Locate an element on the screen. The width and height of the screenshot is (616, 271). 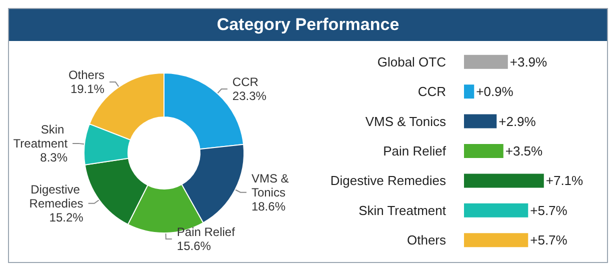
data-label: 18.6% is located at coordinates (268, 206).